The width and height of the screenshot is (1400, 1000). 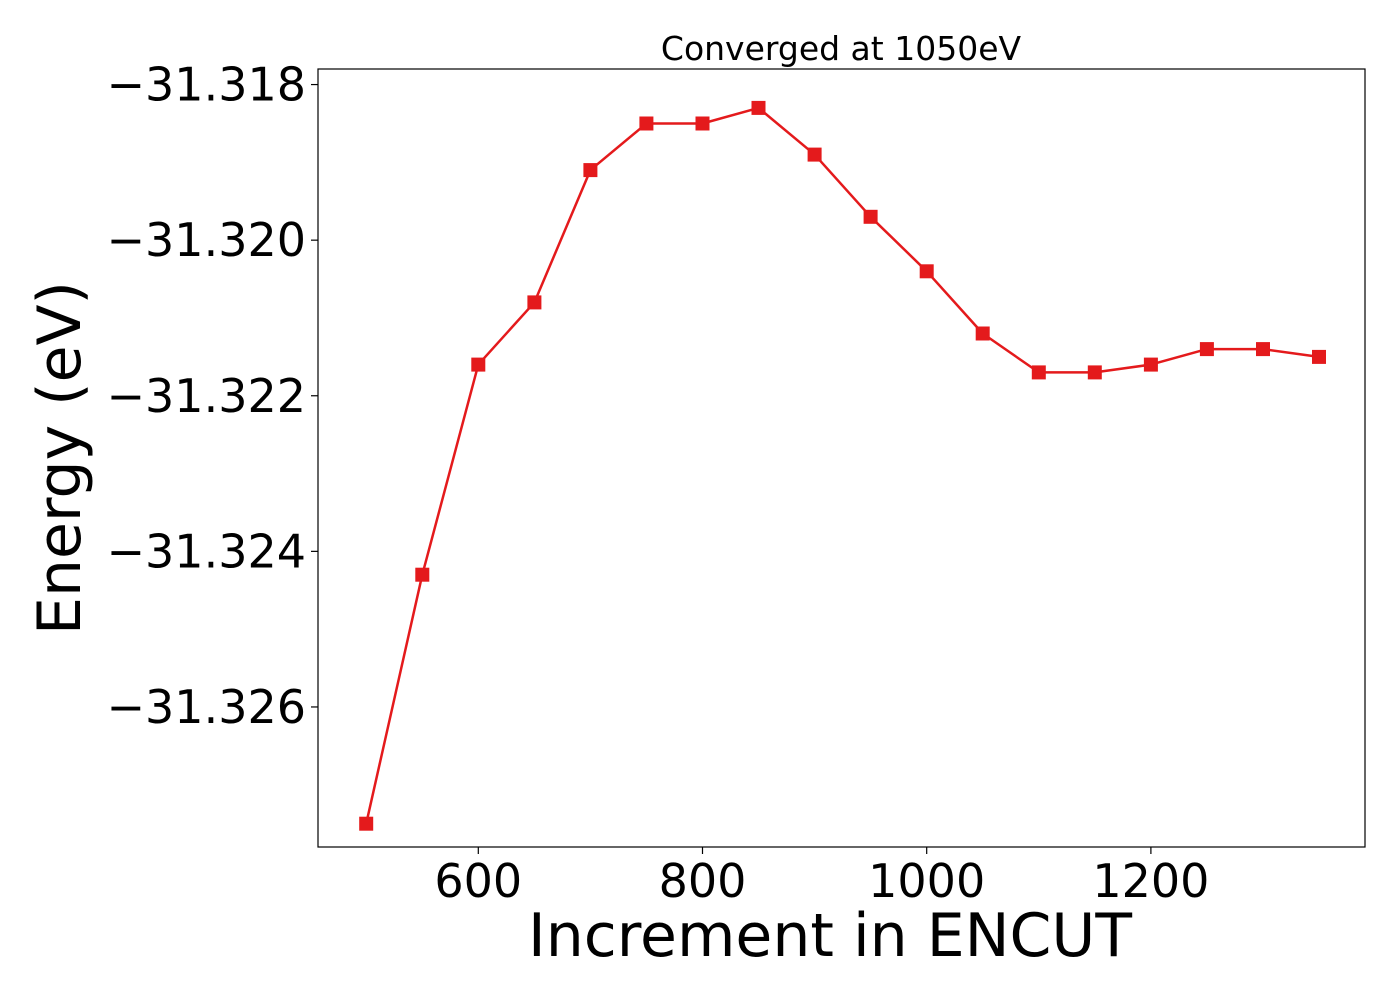 What do you see at coordinates (207, 707) in the screenshot?
I see `y-tick-label: −31.326` at bounding box center [207, 707].